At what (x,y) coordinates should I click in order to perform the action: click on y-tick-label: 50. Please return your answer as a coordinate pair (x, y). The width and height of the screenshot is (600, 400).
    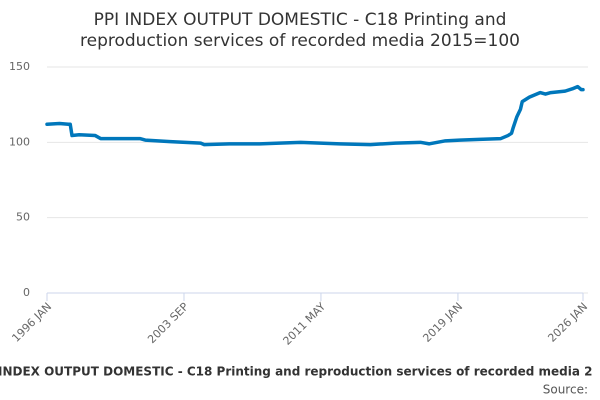
    Looking at the image, I should click on (23, 217).